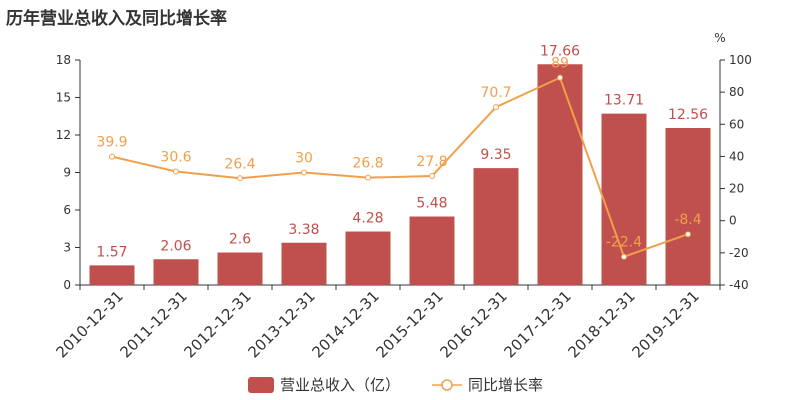  Describe the element at coordinates (740, 60) in the screenshot. I see `right-tick-label: 100` at that location.